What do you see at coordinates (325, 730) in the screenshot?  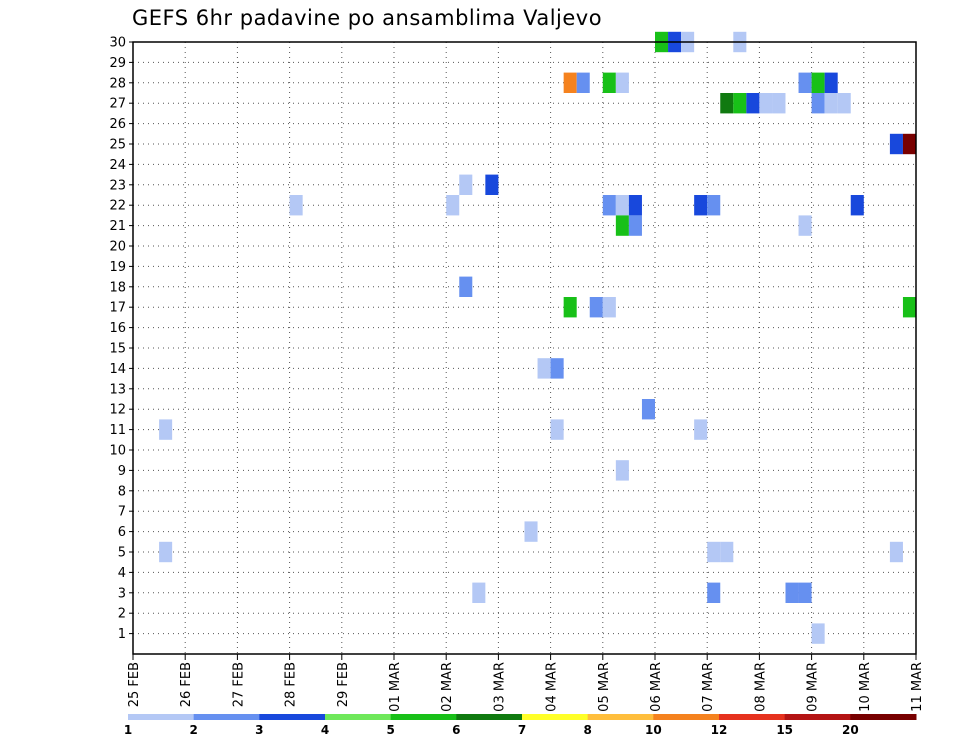 I see `legend-label: 4` at bounding box center [325, 730].